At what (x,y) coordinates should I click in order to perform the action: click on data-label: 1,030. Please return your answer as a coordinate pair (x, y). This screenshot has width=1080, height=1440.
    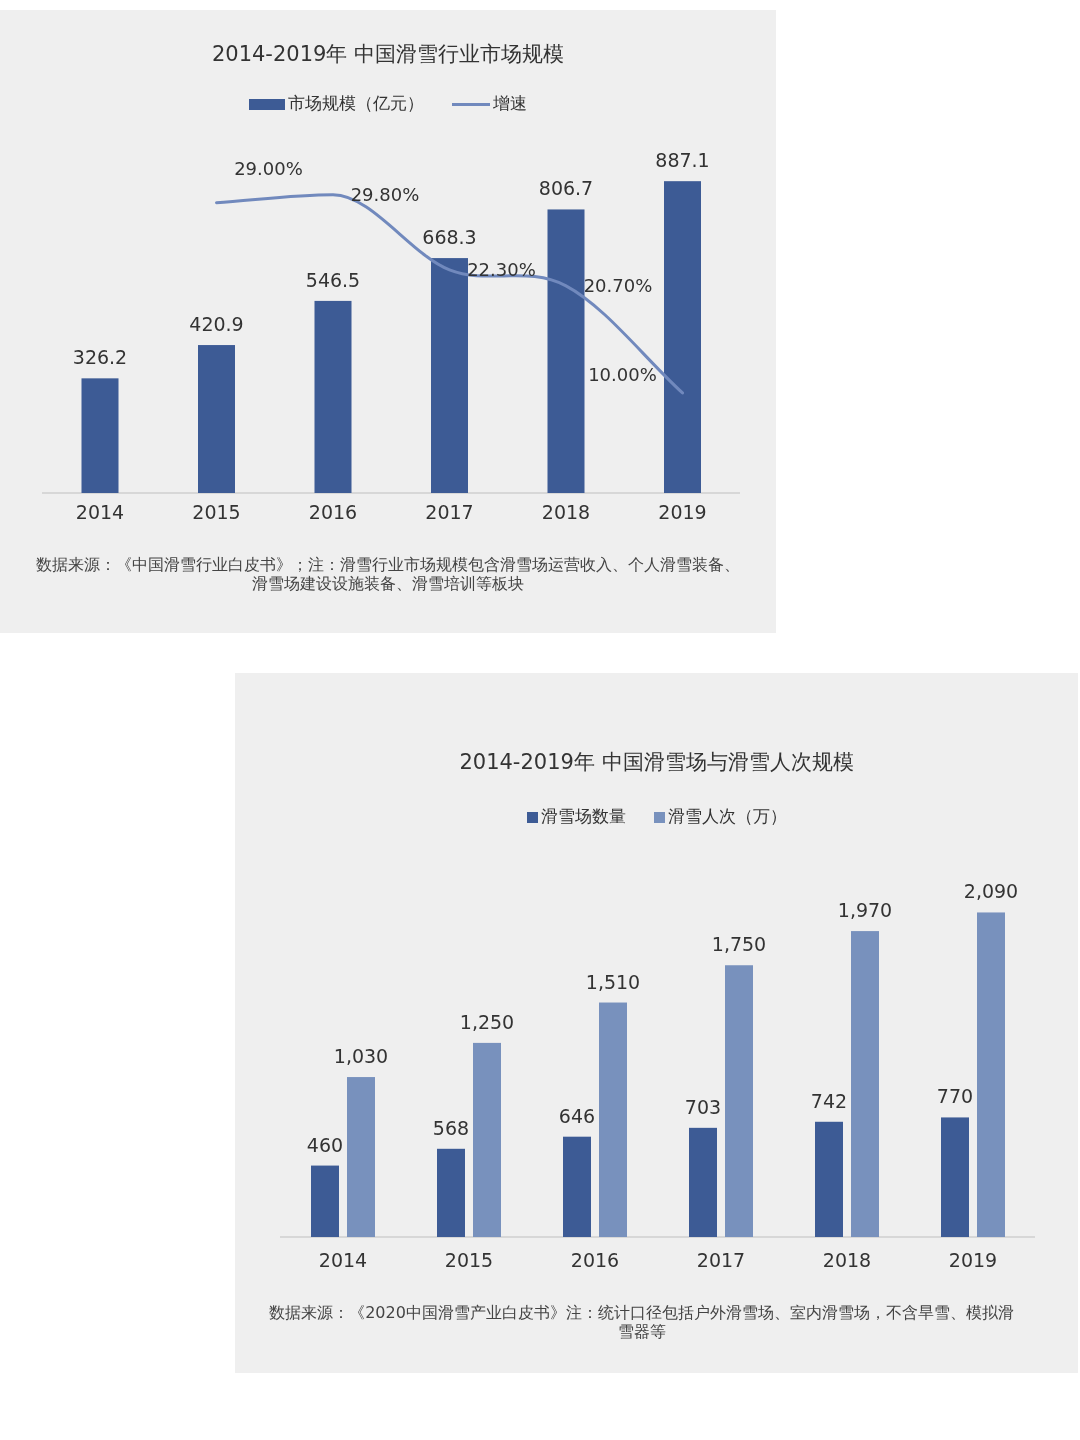
    Looking at the image, I should click on (361, 1056).